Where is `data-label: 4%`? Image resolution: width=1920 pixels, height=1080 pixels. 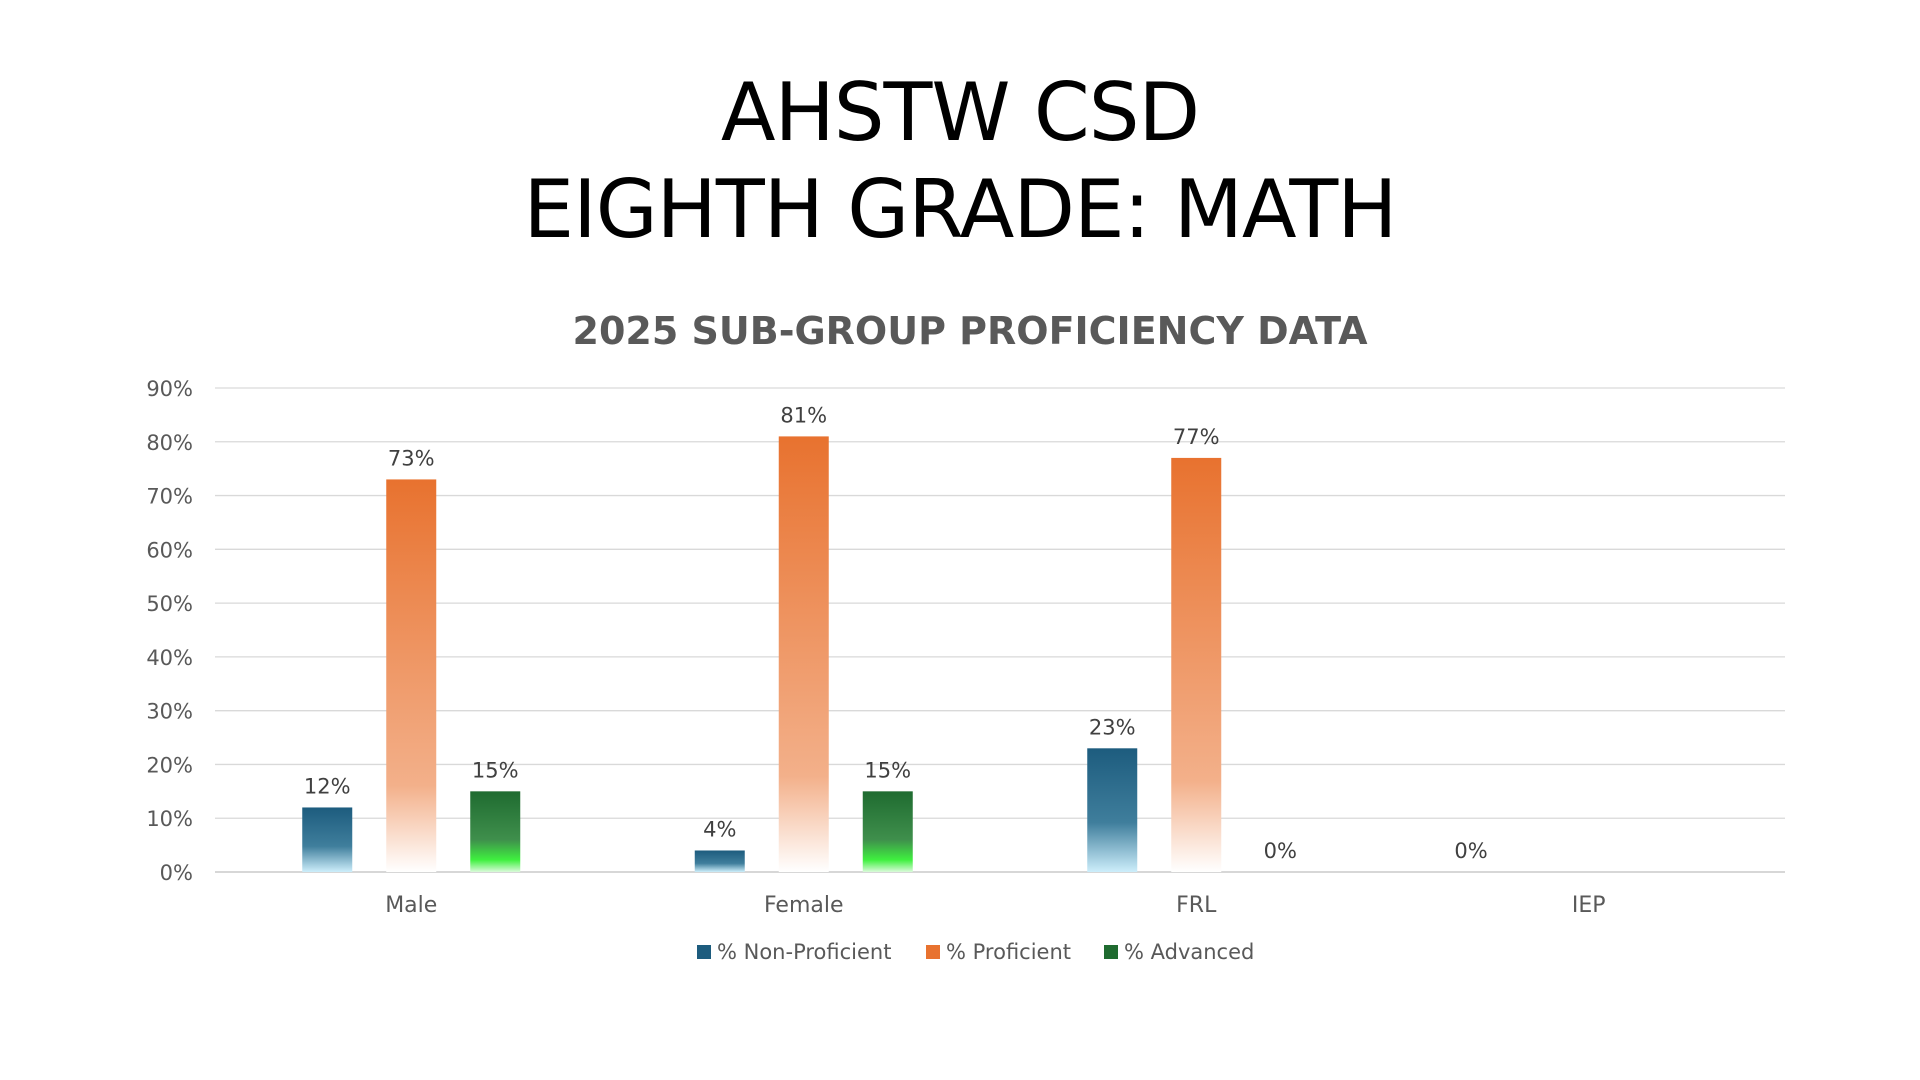 data-label: 4% is located at coordinates (719, 829).